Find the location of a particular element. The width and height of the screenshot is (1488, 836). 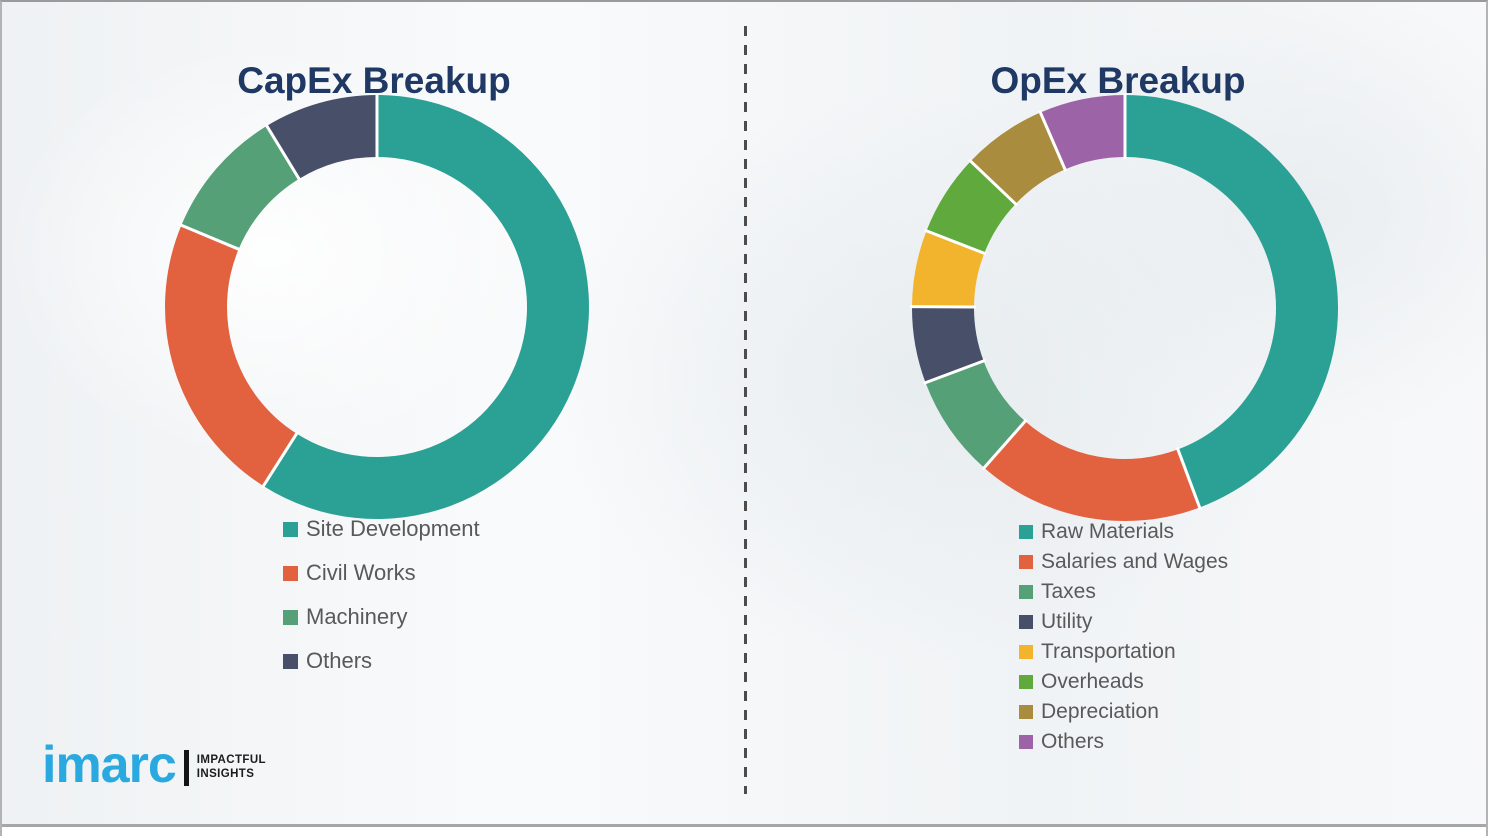

legend-swatch-salaries-and-wages is located at coordinates (1026, 562).